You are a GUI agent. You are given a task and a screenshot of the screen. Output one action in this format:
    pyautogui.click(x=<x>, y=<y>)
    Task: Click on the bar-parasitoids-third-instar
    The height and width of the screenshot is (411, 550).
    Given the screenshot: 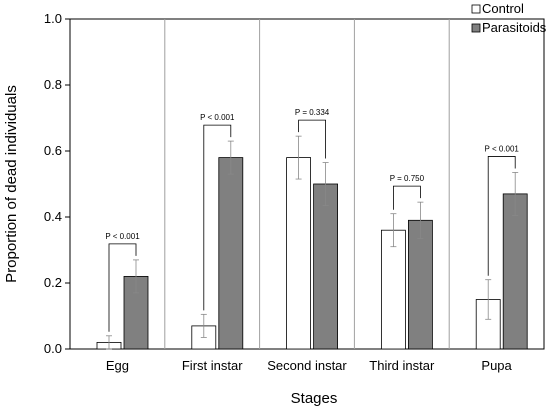 What is the action you would take?
    pyautogui.click(x=420, y=284)
    